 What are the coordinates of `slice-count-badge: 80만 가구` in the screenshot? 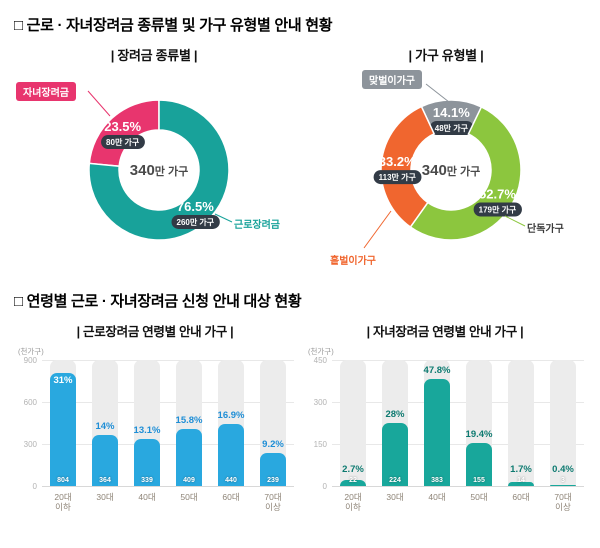 It's located at (123, 142).